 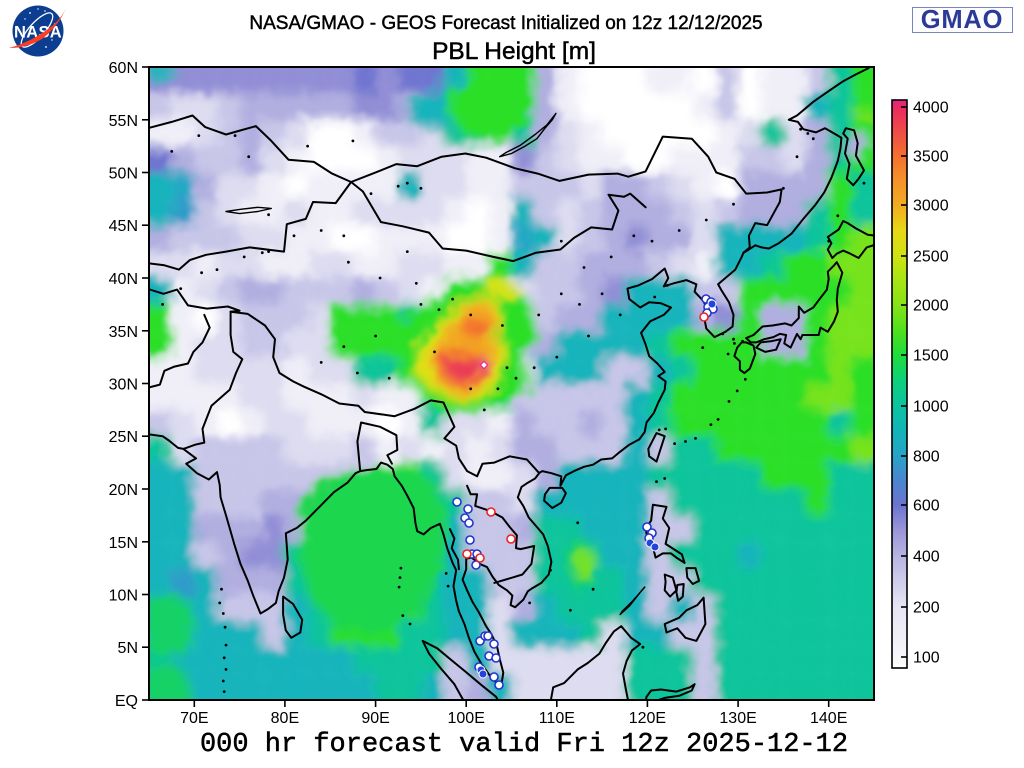 I want to click on svg-text: PBL Height [m], so click(x=514, y=51).